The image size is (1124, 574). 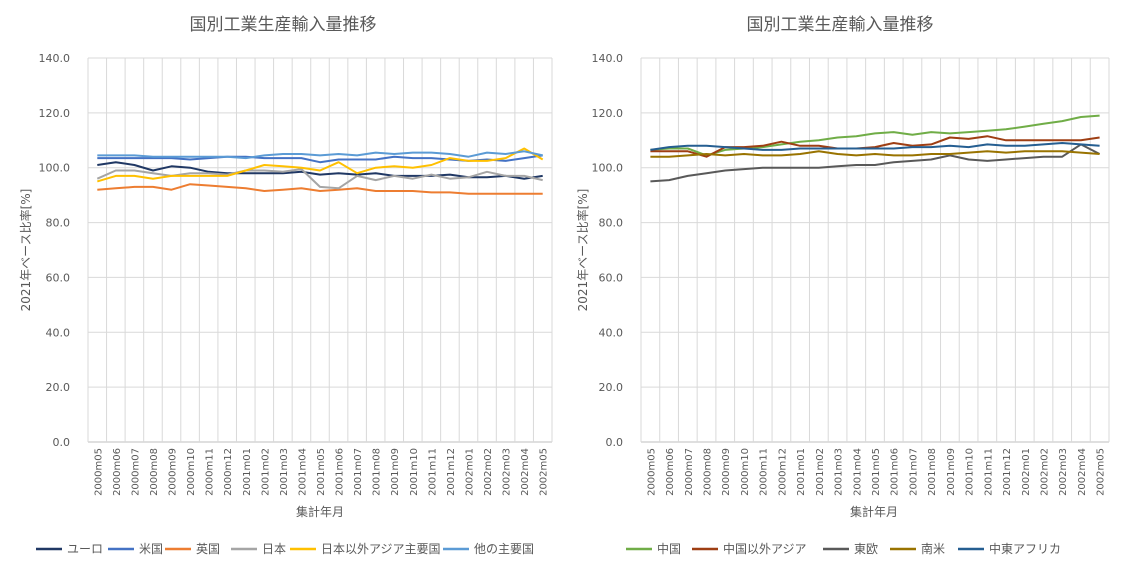 What do you see at coordinates (274, 549) in the screenshot?
I see `legend-label: 日本` at bounding box center [274, 549].